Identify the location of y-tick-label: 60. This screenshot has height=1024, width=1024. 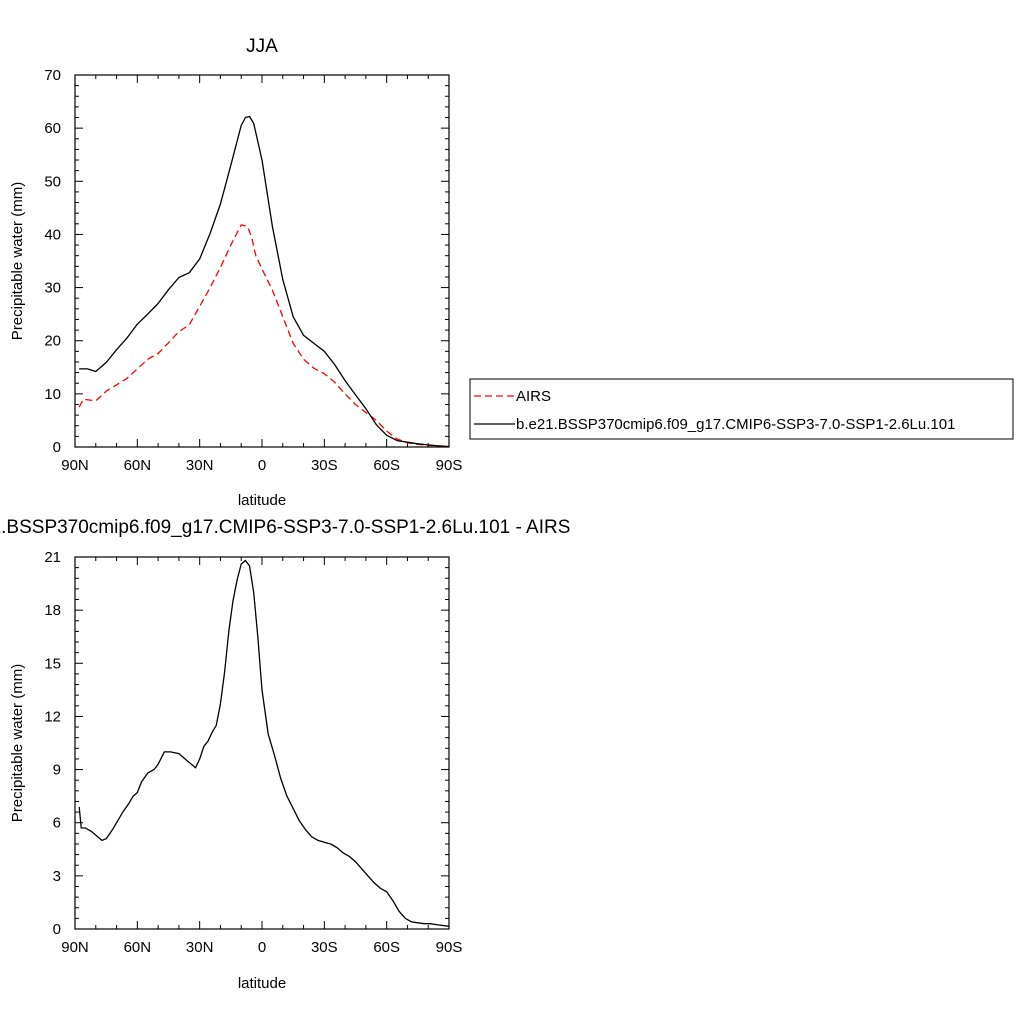
(52, 128).